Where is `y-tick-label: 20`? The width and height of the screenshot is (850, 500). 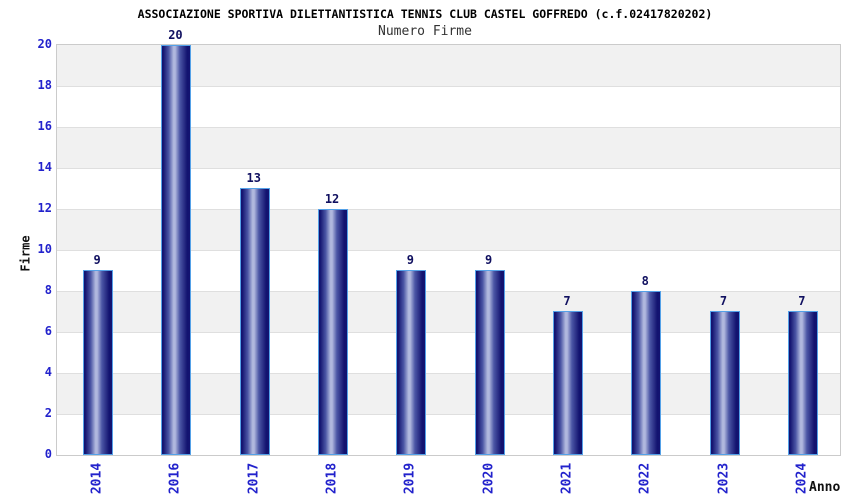 y-tick-label: 20 is located at coordinates (44, 44).